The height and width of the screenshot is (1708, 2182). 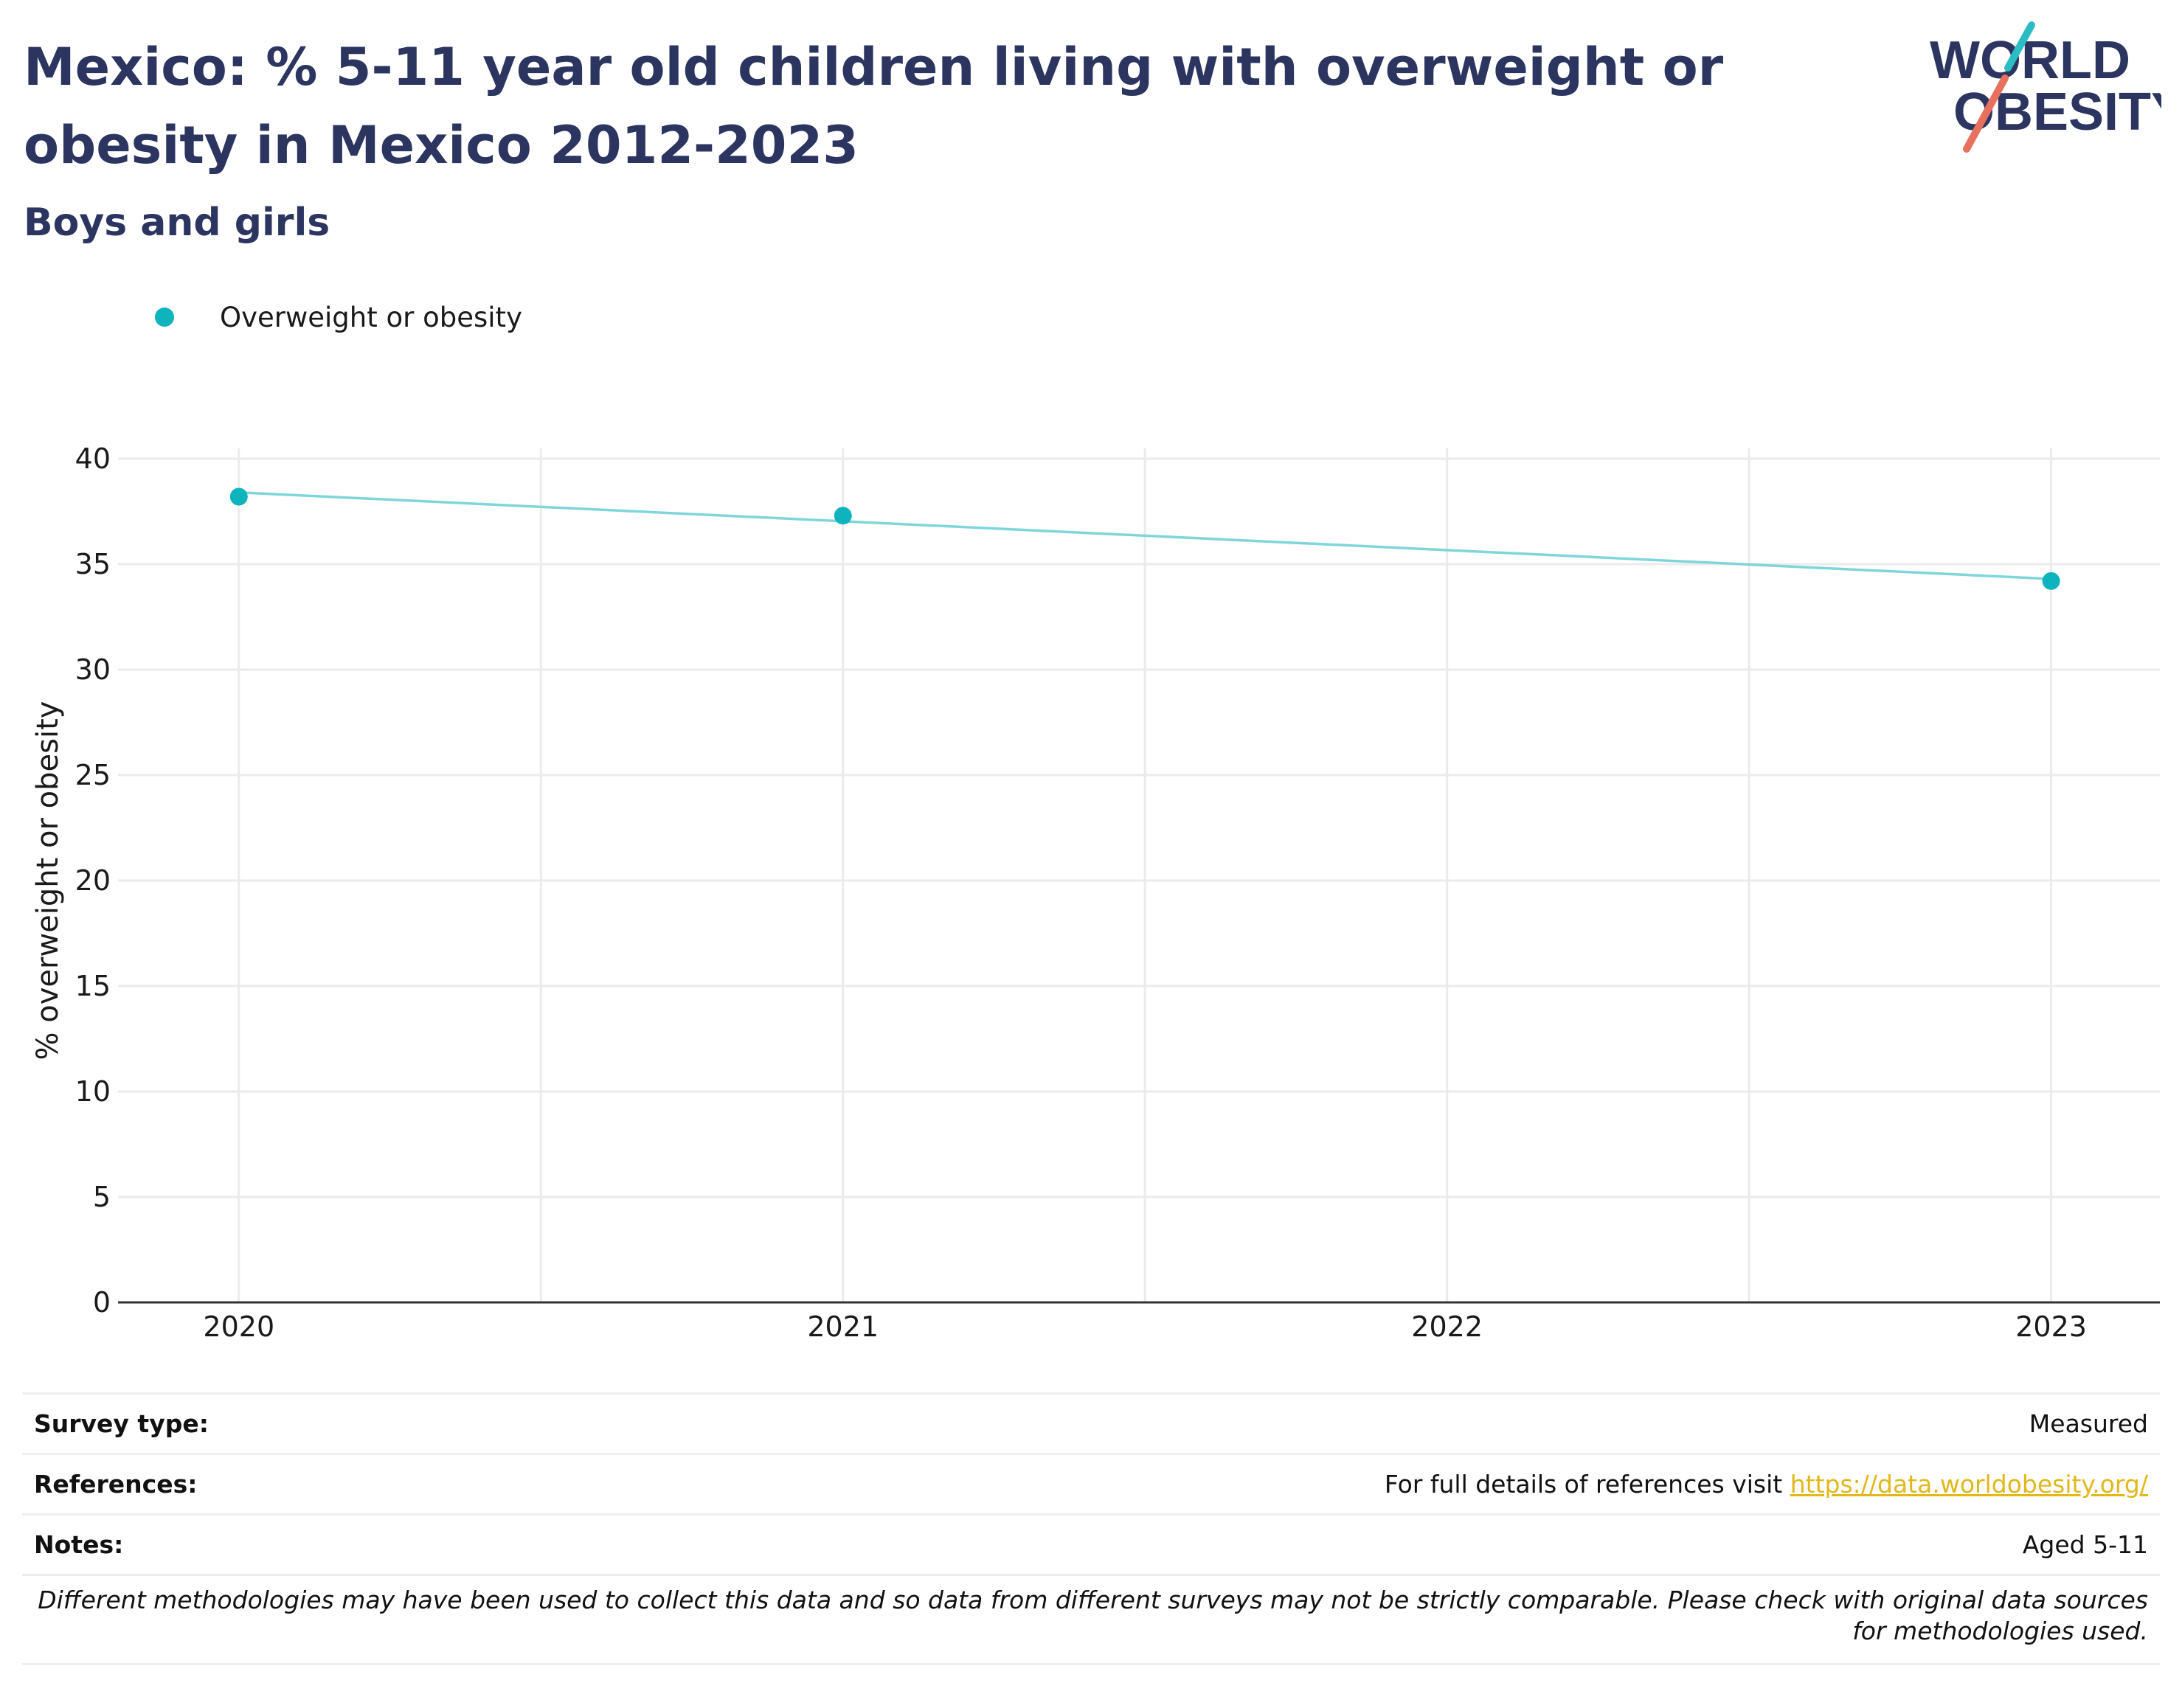 I want to click on trend-line, so click(x=1144, y=535).